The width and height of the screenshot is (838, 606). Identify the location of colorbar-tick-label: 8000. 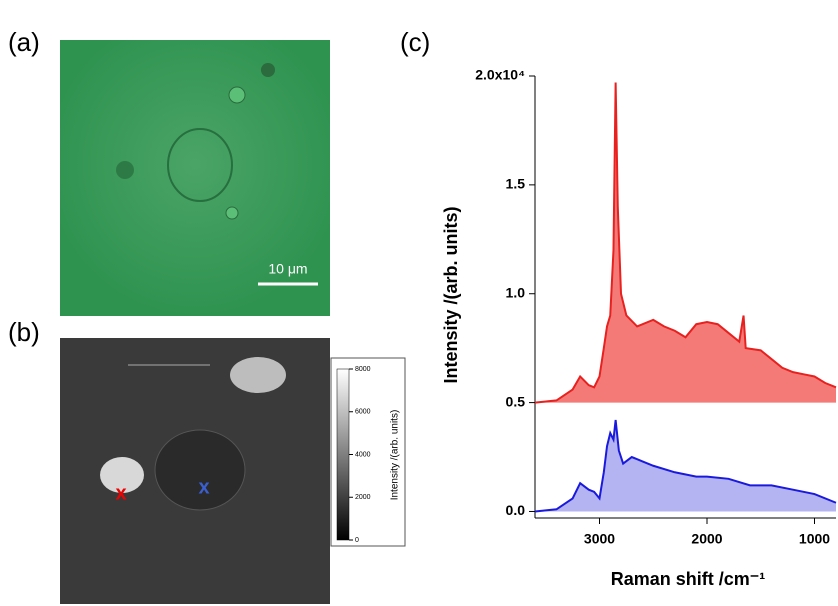
(363, 369).